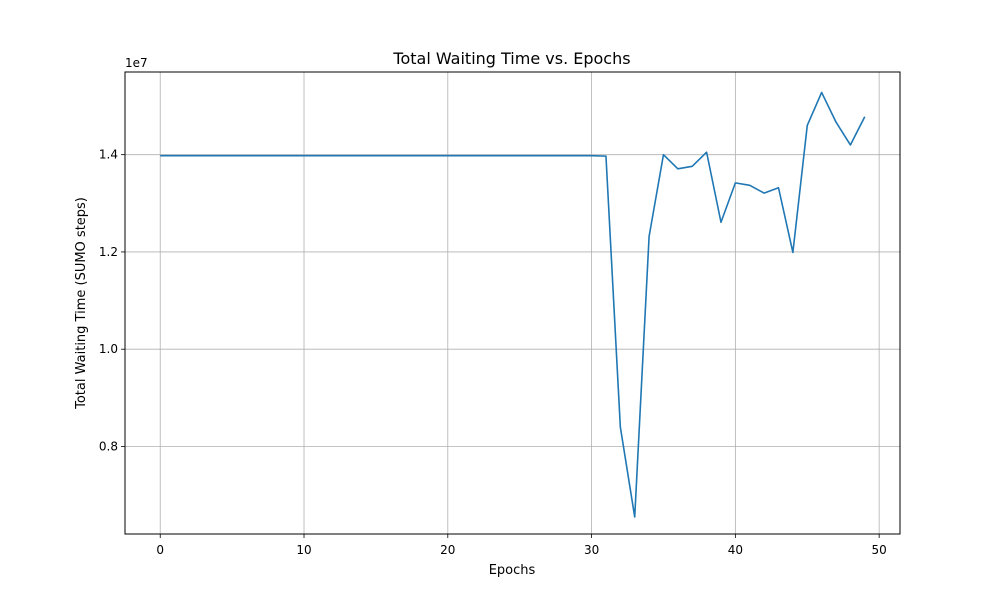  I want to click on x-tick-label: 20, so click(447, 550).